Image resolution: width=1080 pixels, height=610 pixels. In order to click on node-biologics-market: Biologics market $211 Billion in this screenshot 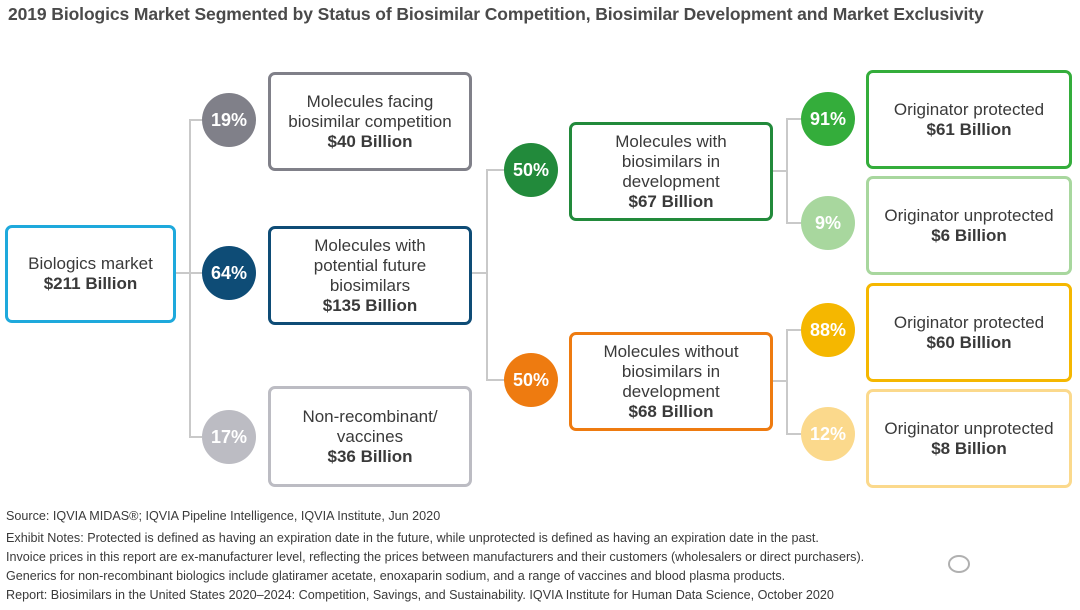, I will do `click(90, 274)`.